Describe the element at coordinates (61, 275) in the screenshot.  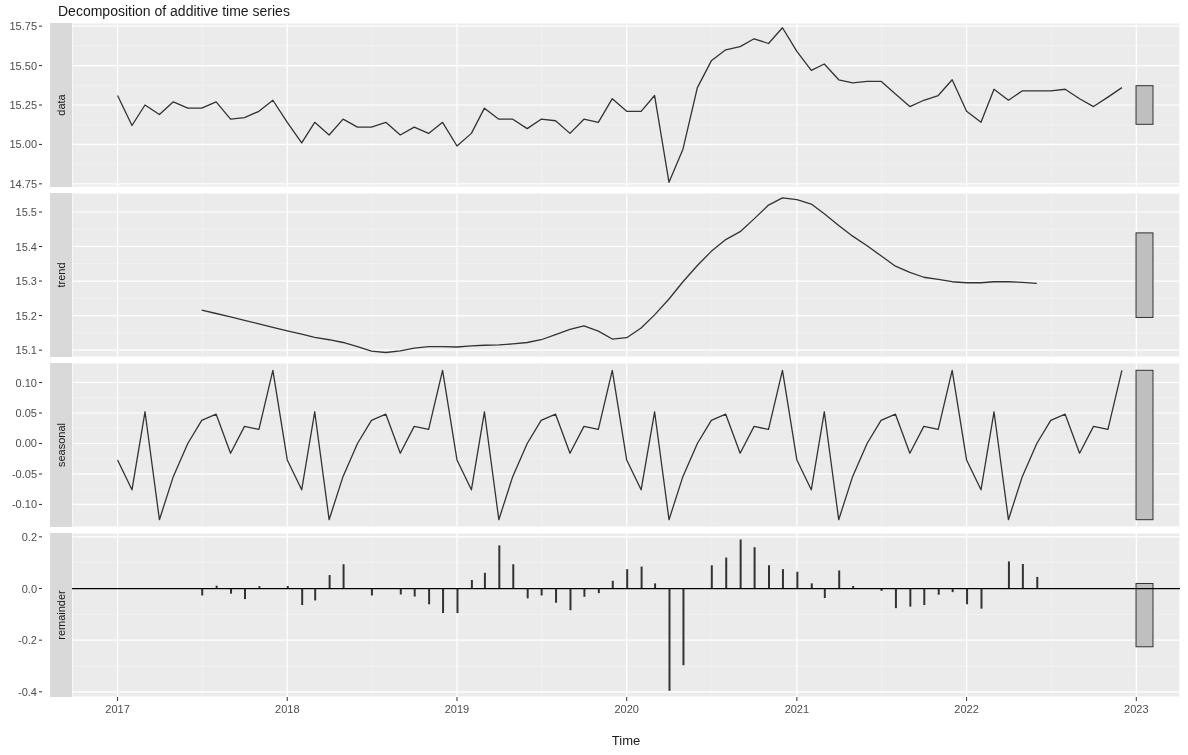
I see `y-axis-title: trend` at that location.